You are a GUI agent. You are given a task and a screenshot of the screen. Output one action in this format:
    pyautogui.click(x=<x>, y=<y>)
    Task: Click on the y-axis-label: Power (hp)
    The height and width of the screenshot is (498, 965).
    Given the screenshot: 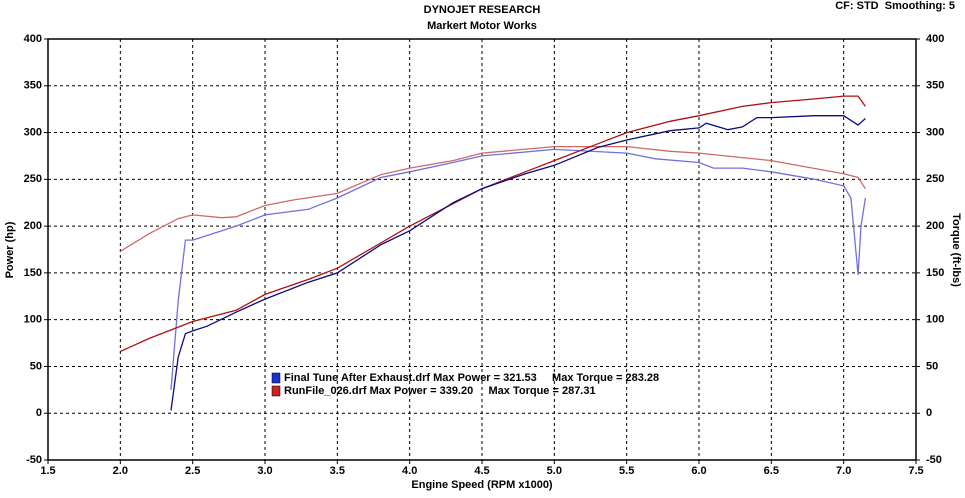 What is the action you would take?
    pyautogui.click(x=10, y=249)
    